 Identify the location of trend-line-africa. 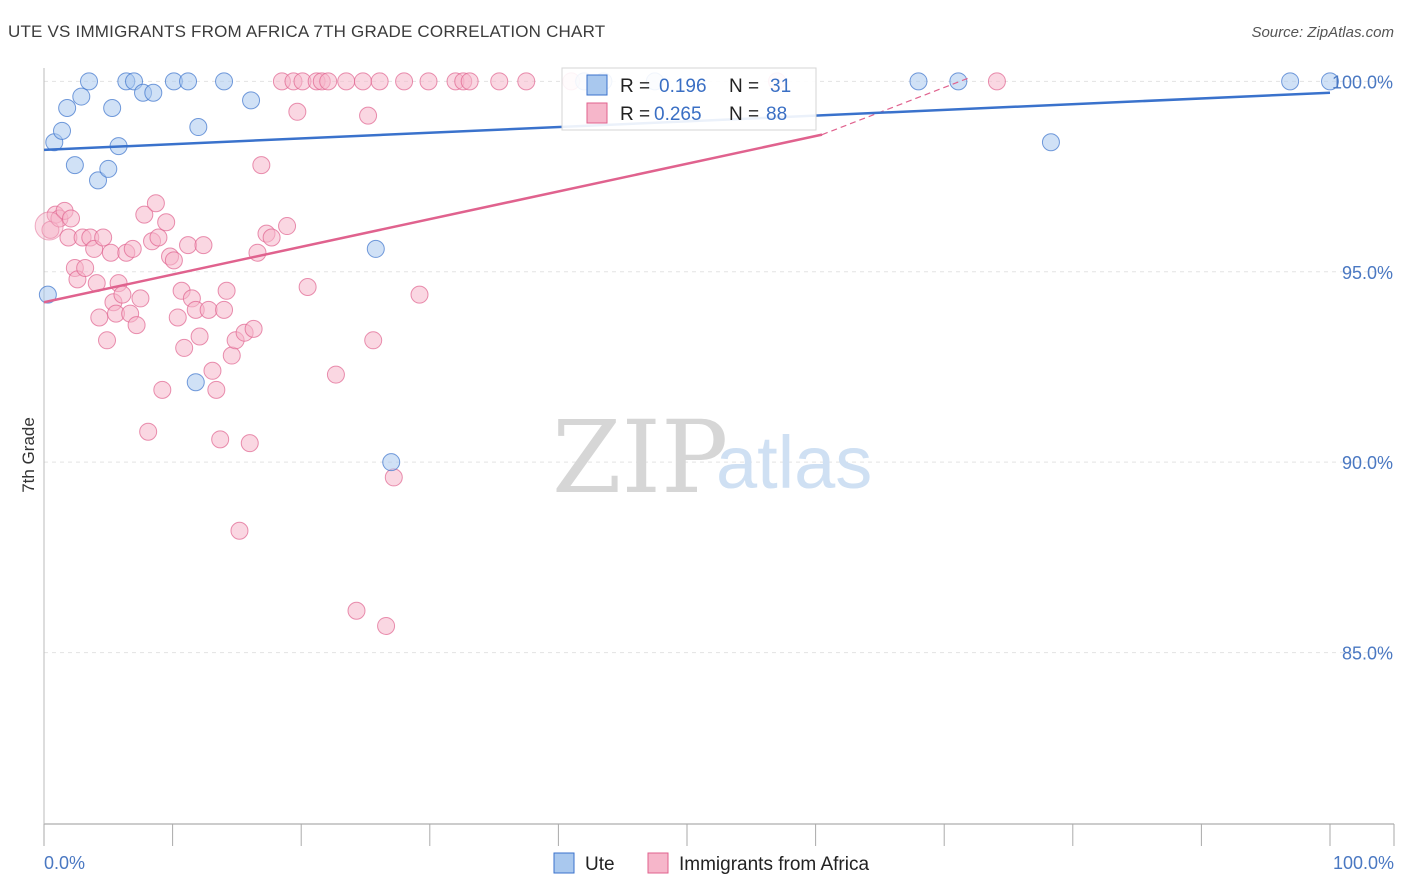
(433, 218).